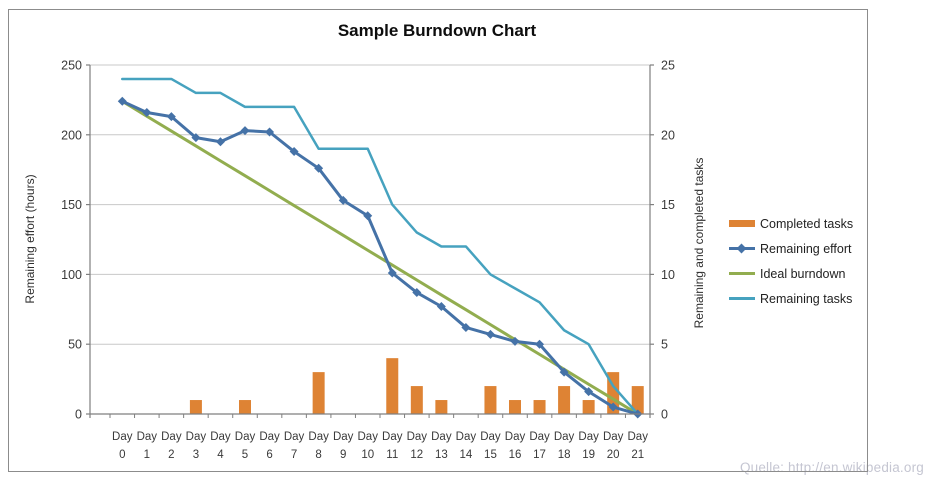 This screenshot has height=492, width=926. I want to click on legend-item: Completed tasks, so click(791, 223).